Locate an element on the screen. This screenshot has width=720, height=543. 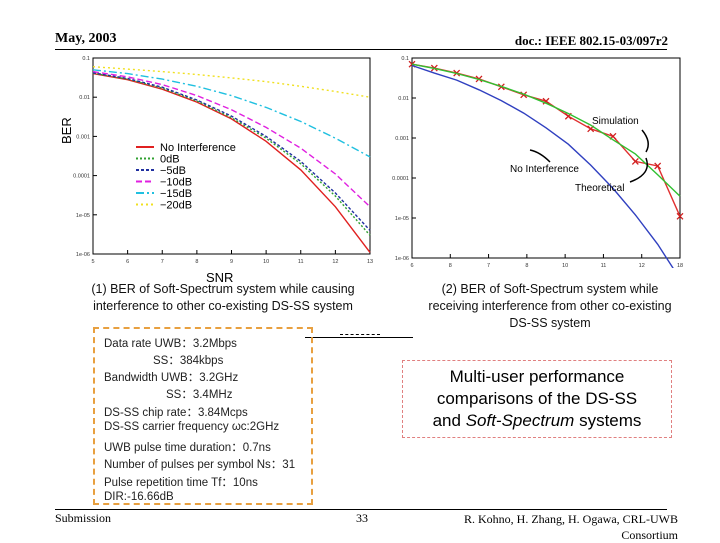
summary-line2: comparisons of the DS-SS is located at coordinates (537, 398).